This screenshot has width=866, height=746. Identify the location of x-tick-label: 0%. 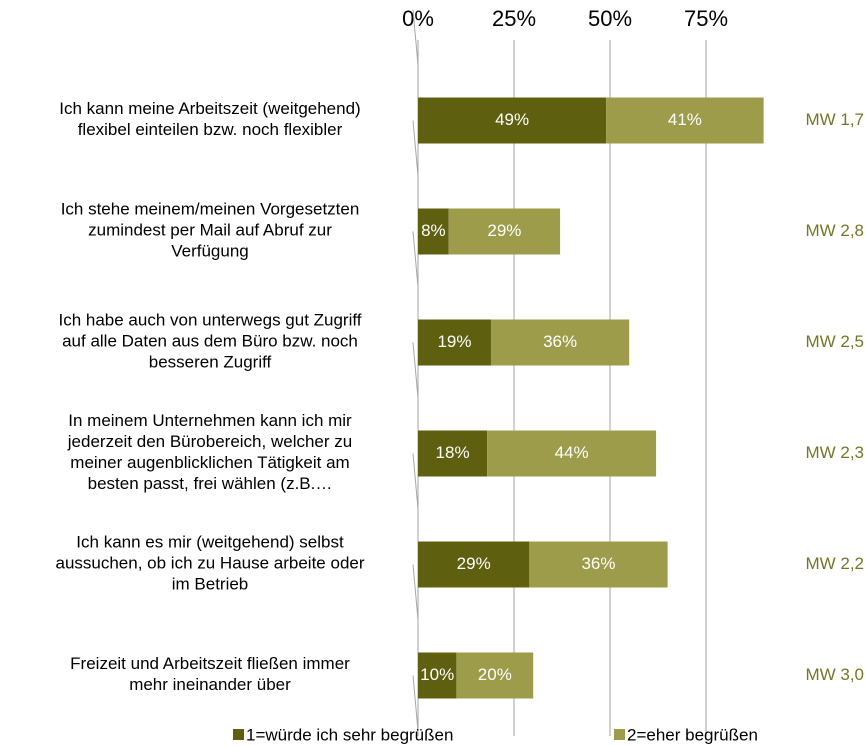
(418, 18).